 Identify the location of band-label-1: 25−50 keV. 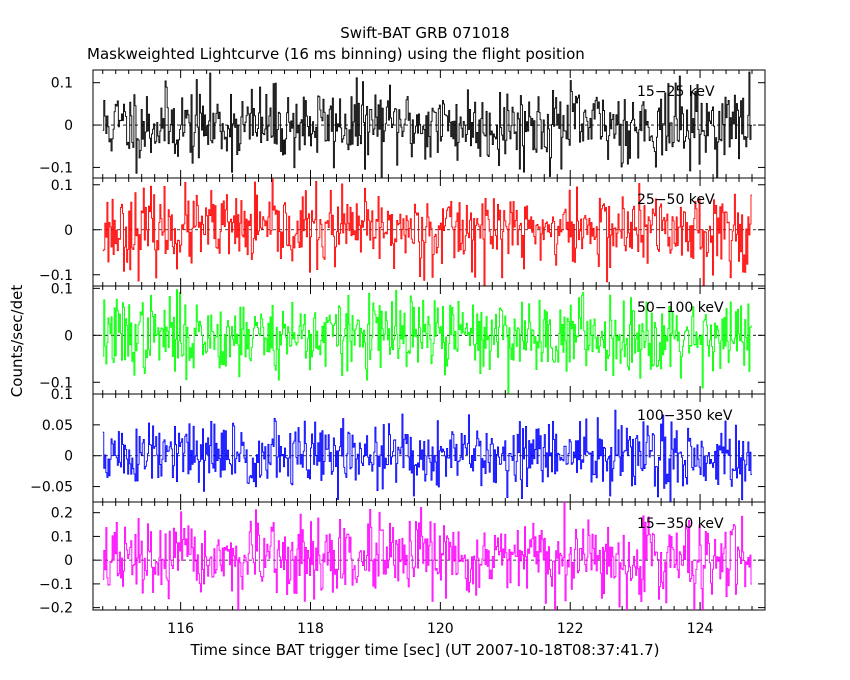
(676, 200).